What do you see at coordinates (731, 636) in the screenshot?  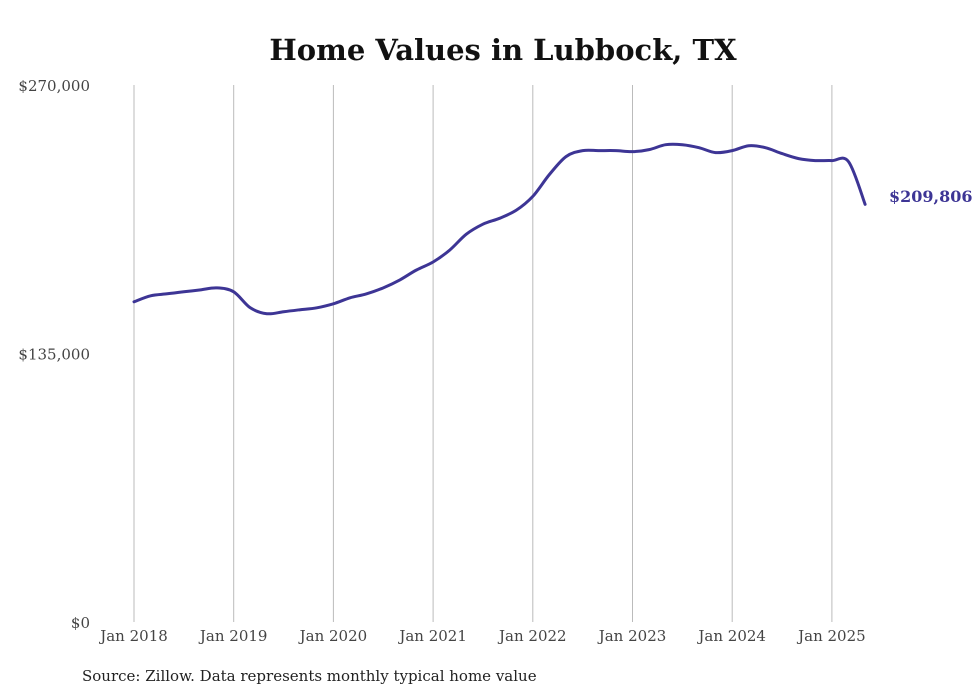 I see `x-tick-label: Jan 2024` at bounding box center [731, 636].